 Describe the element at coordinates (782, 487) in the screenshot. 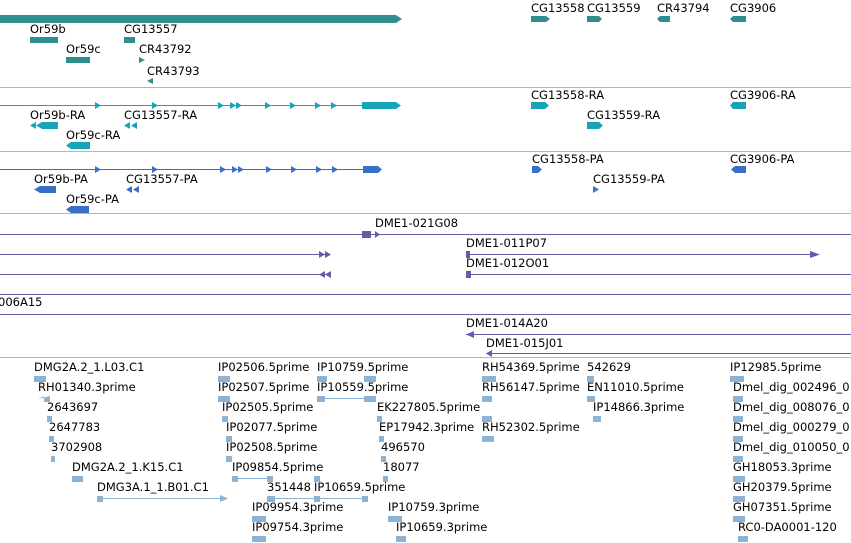

I see `feature-label: GH20379.5prime` at that location.